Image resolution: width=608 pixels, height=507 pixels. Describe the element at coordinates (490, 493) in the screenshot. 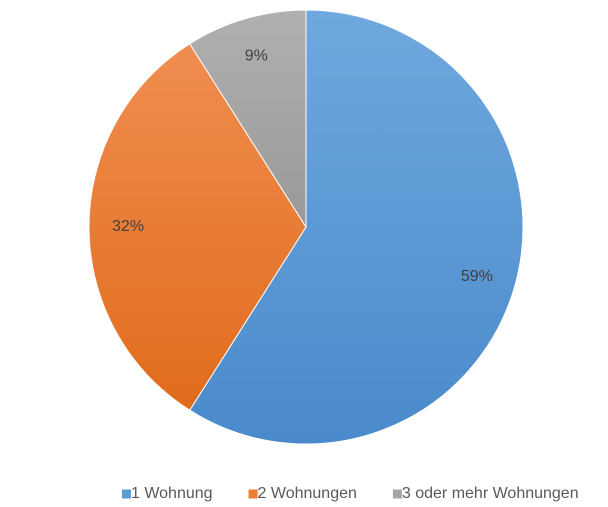

I see `legend-text: 3 oder mehr Wohnungen` at that location.